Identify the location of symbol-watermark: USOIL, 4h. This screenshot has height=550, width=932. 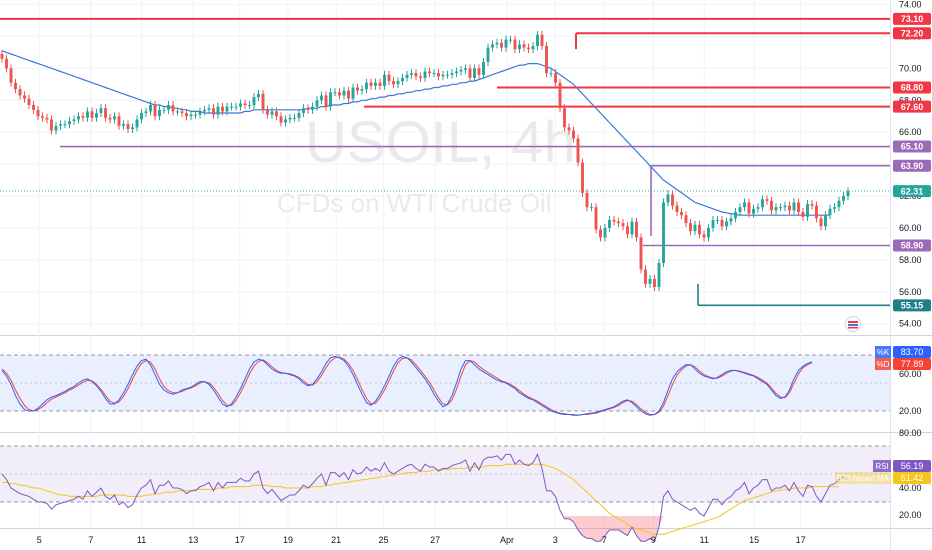
(440, 142).